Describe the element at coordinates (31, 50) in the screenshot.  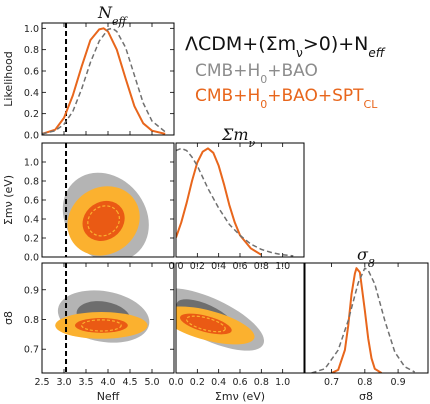
I see `neff-1d-ytick-label: 0.8` at that location.